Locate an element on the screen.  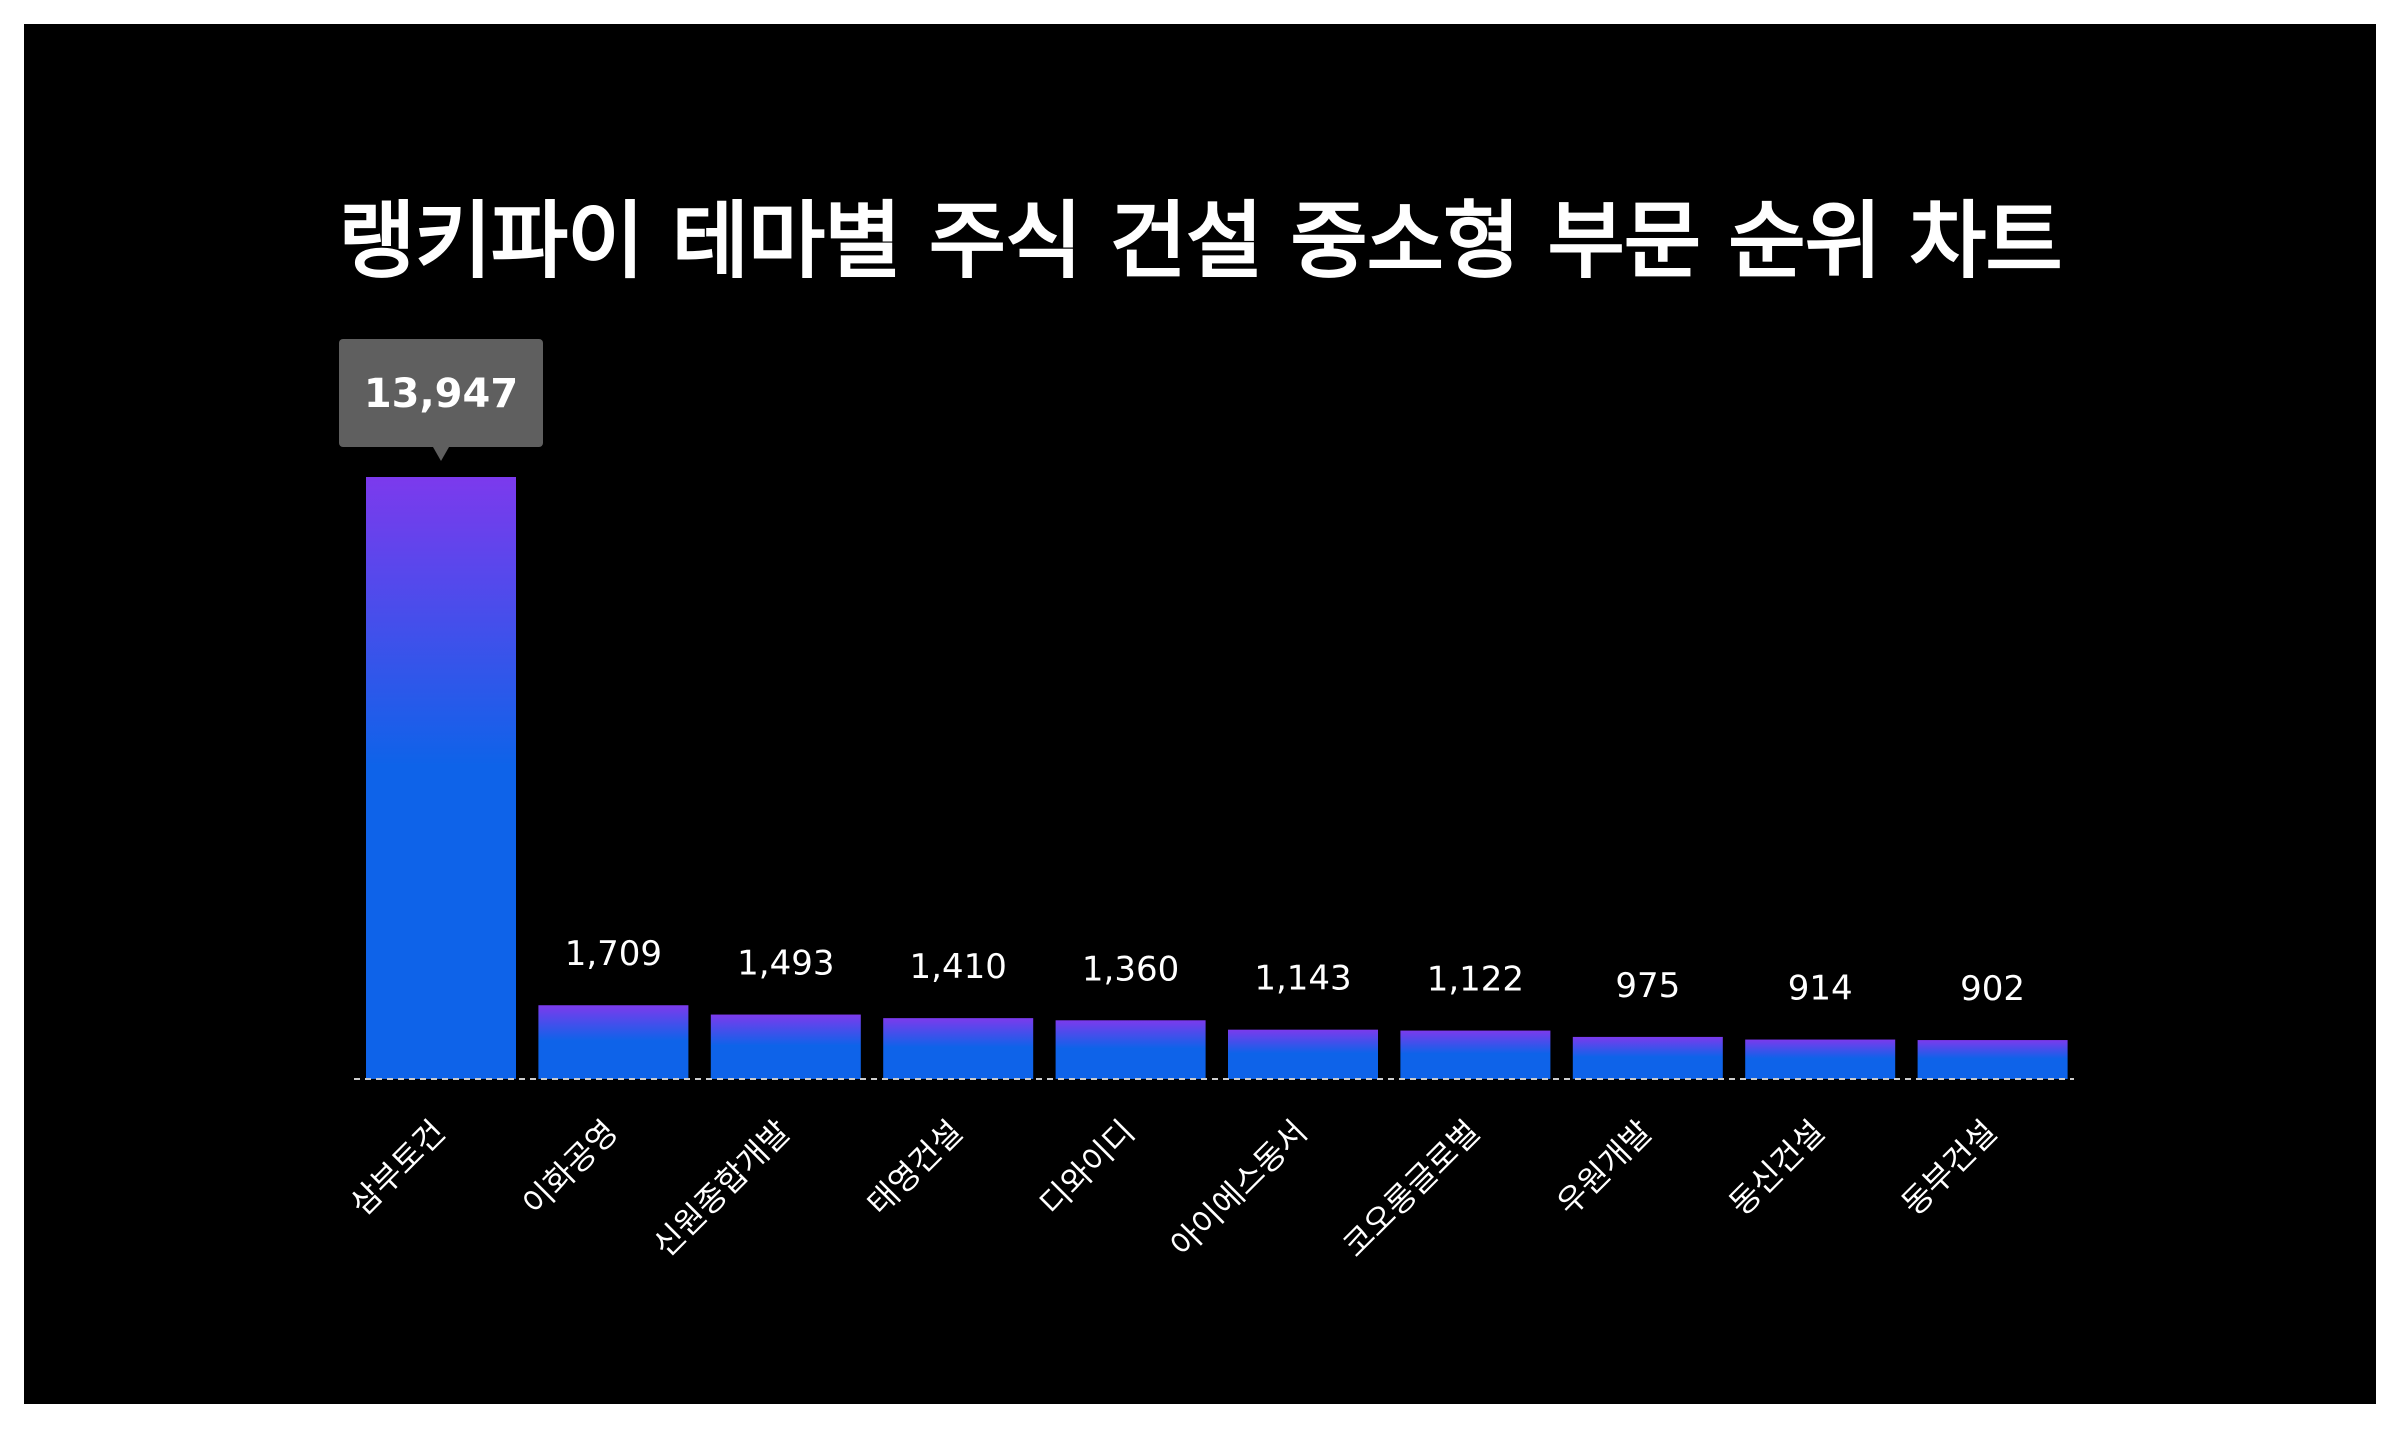
category-label-5: 디와이디 is located at coordinates (1087, 1168).